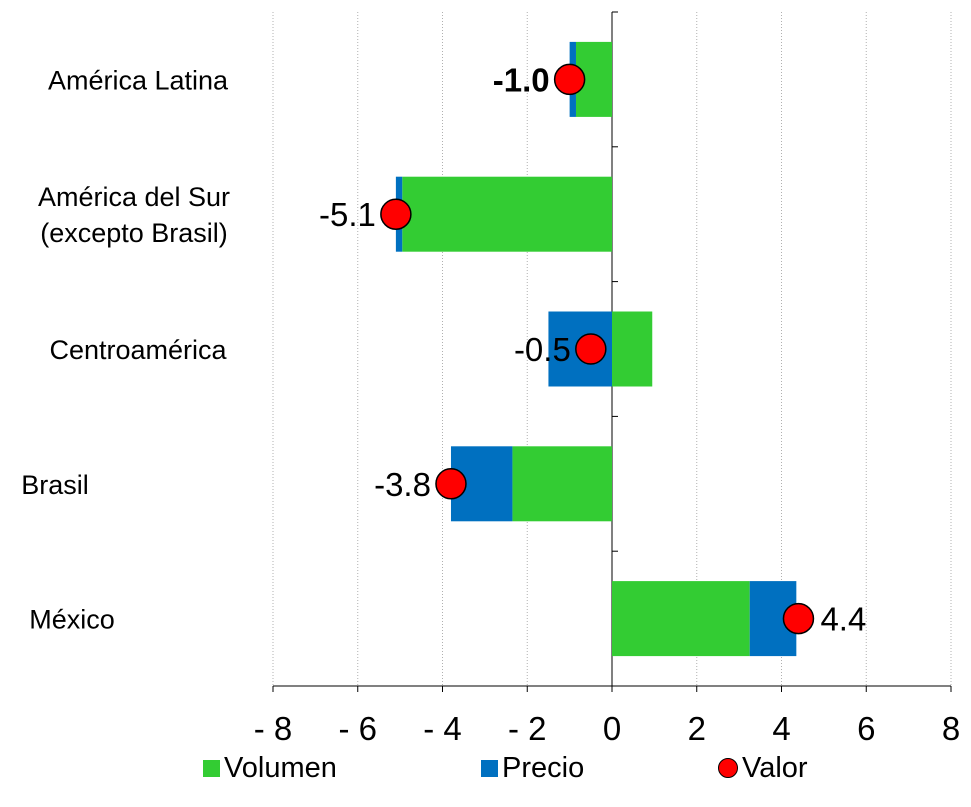 Image resolution: width=971 pixels, height=807 pixels. Describe the element at coordinates (55, 485) in the screenshot. I see `category-label-brasil: Brasil` at that location.